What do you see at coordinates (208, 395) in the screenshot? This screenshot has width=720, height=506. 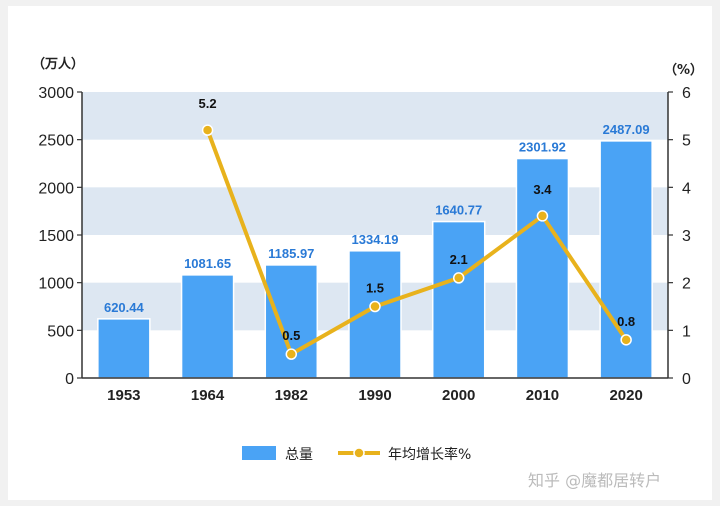 I see `category-label: 1964` at bounding box center [208, 395].